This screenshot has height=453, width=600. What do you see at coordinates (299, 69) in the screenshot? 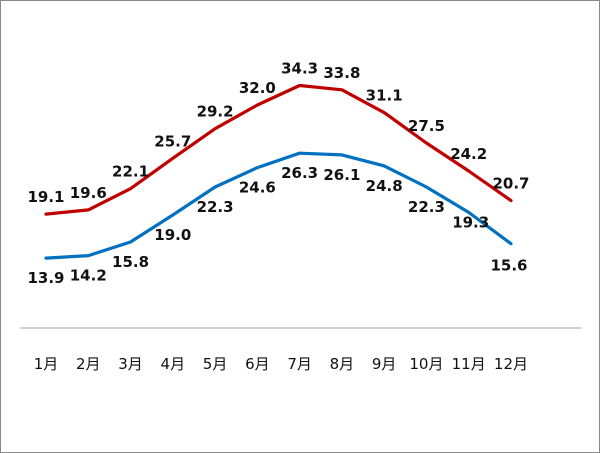
I see `data-label: 34.3` at bounding box center [299, 69].